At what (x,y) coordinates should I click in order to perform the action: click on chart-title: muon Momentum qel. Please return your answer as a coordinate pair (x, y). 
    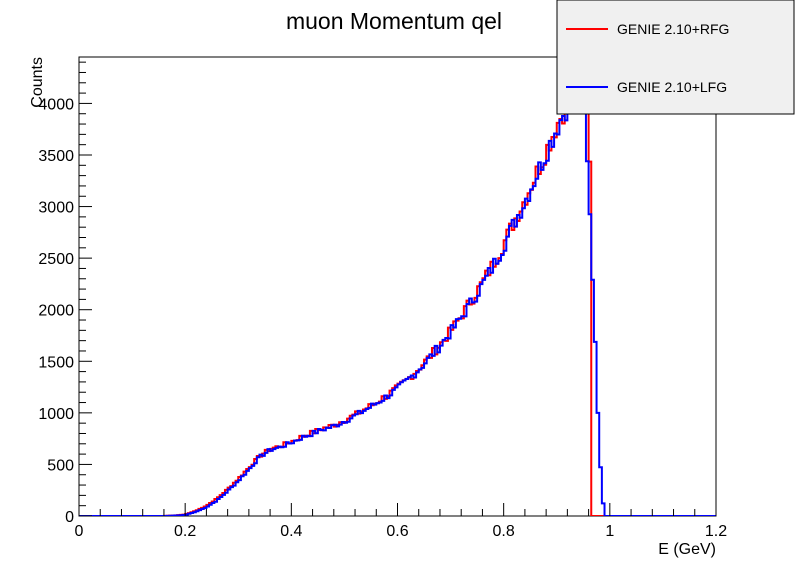
    Looking at the image, I should click on (394, 21).